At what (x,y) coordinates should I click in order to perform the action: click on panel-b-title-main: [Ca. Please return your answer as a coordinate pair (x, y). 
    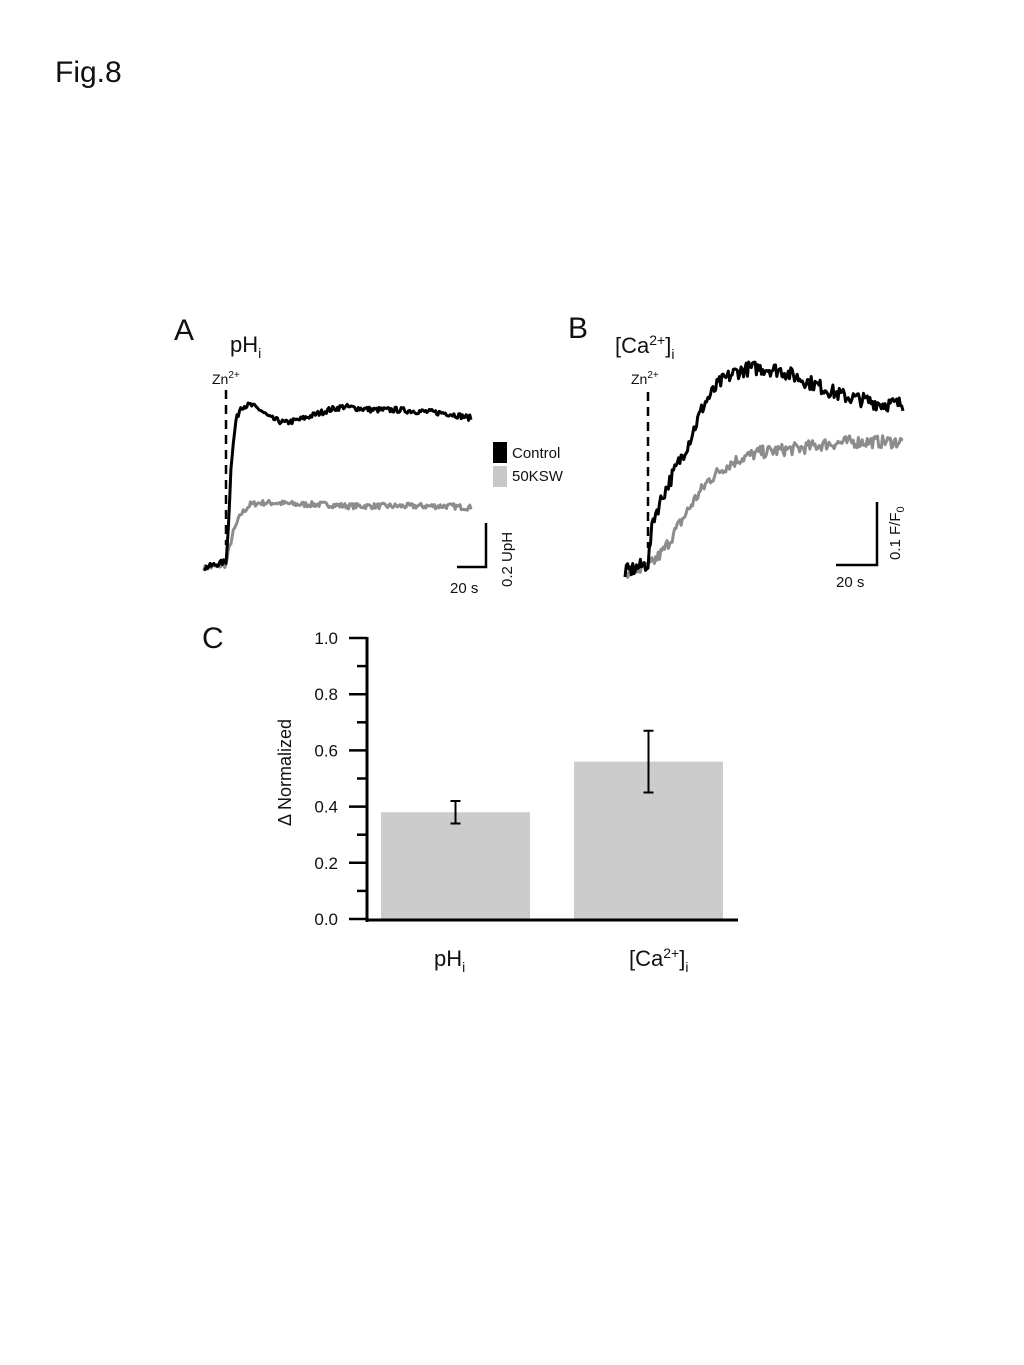
    Looking at the image, I should click on (632, 345).